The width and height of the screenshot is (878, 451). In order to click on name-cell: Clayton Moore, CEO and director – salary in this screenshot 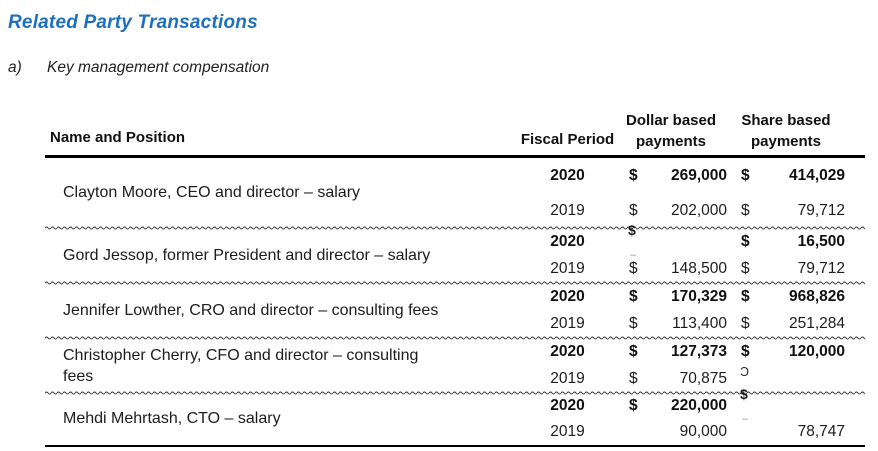, I will do `click(282, 193)`.